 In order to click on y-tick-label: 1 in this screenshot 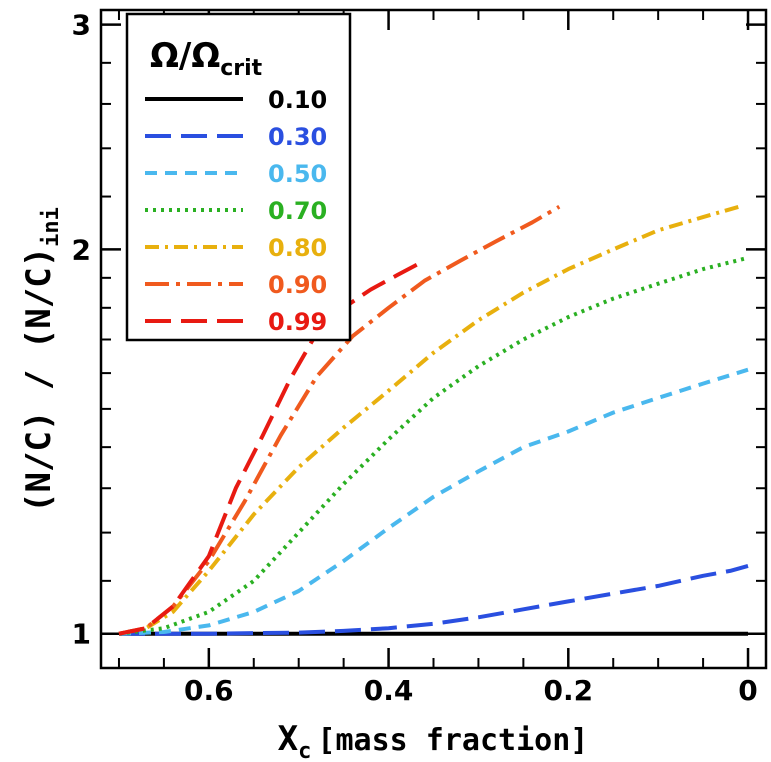, I will do `click(81, 634)`.